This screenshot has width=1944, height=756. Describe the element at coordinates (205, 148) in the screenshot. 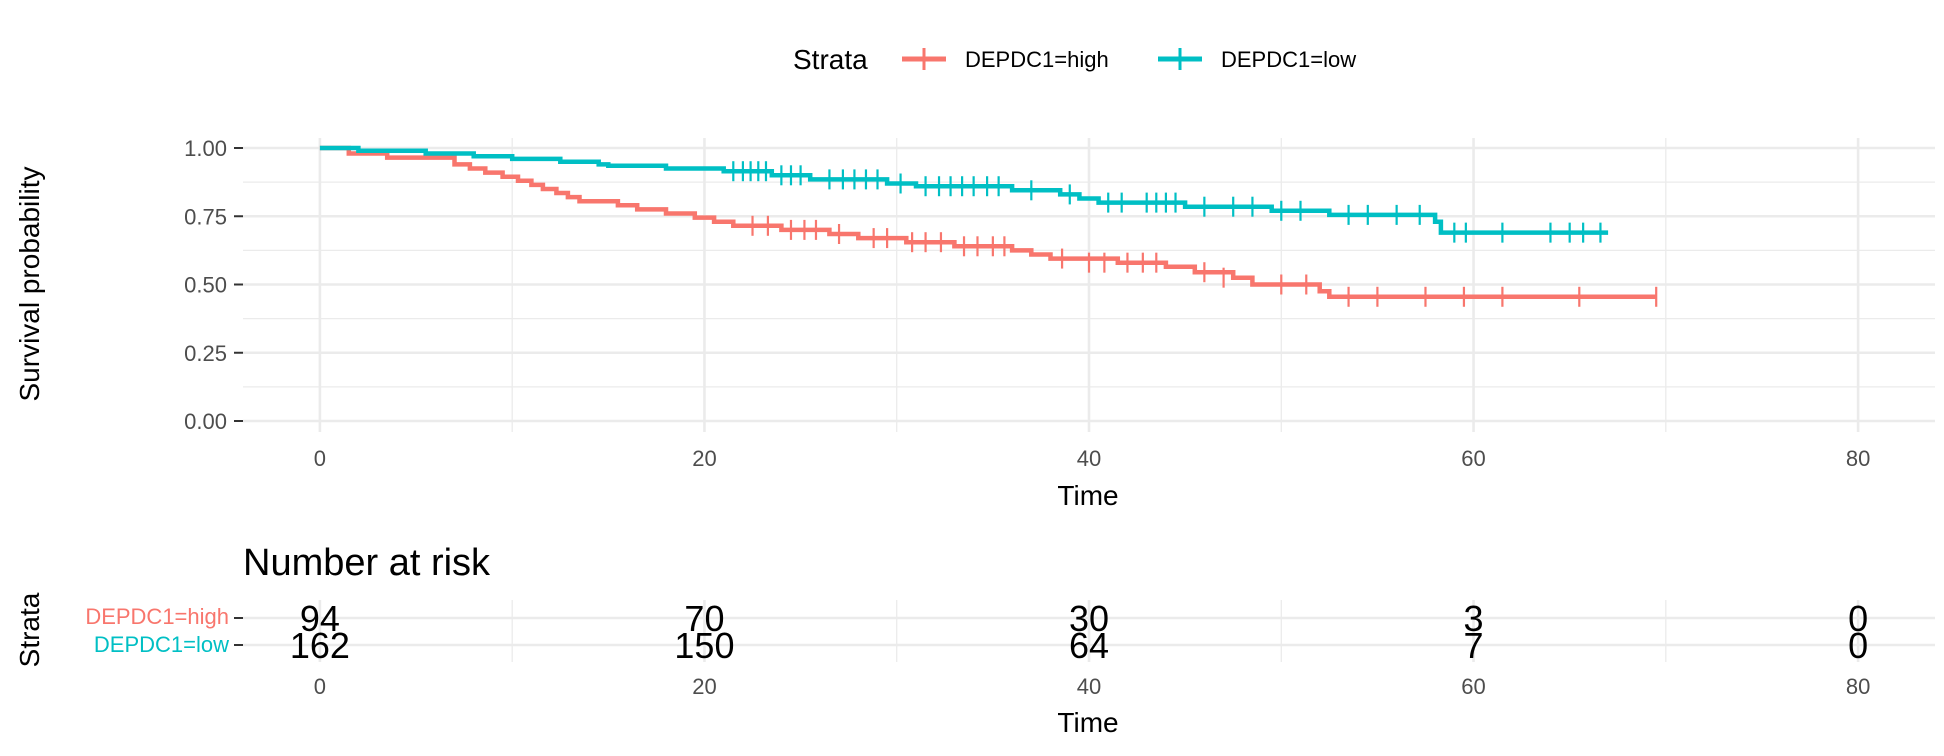

I see `y-tick-label: 1.00` at that location.